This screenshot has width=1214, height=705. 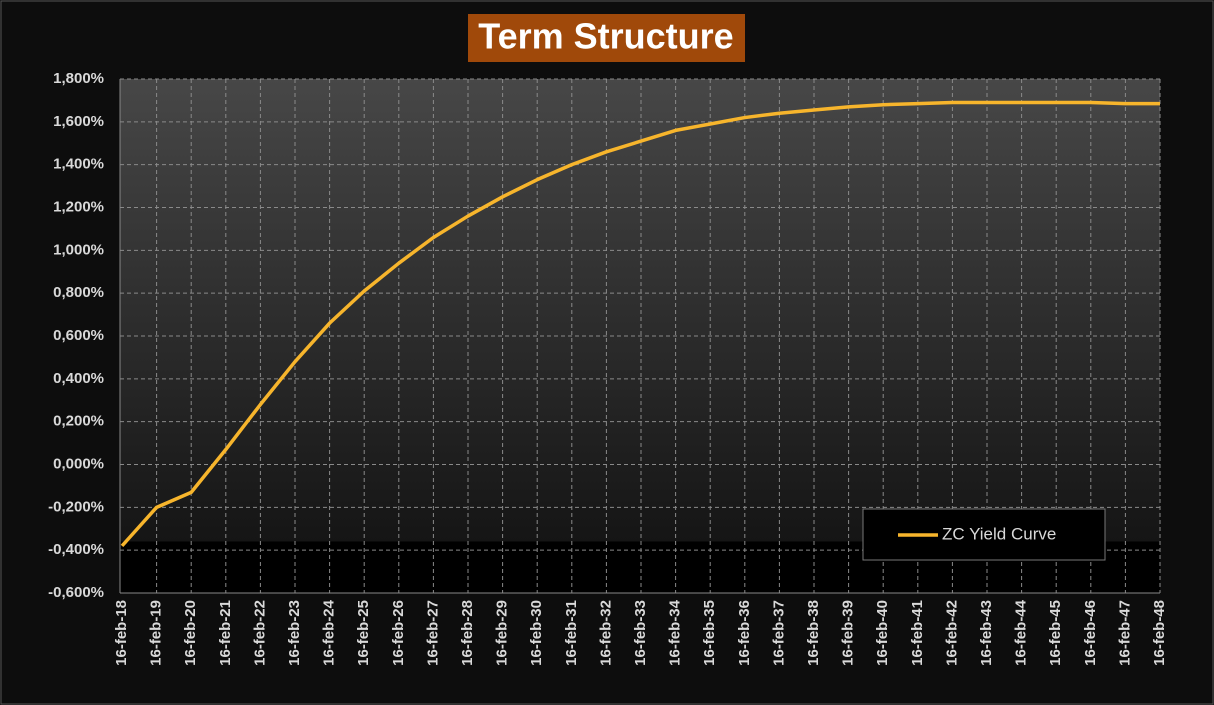 What do you see at coordinates (744, 633) in the screenshot?
I see `x-tick-label: 16-feb-36` at bounding box center [744, 633].